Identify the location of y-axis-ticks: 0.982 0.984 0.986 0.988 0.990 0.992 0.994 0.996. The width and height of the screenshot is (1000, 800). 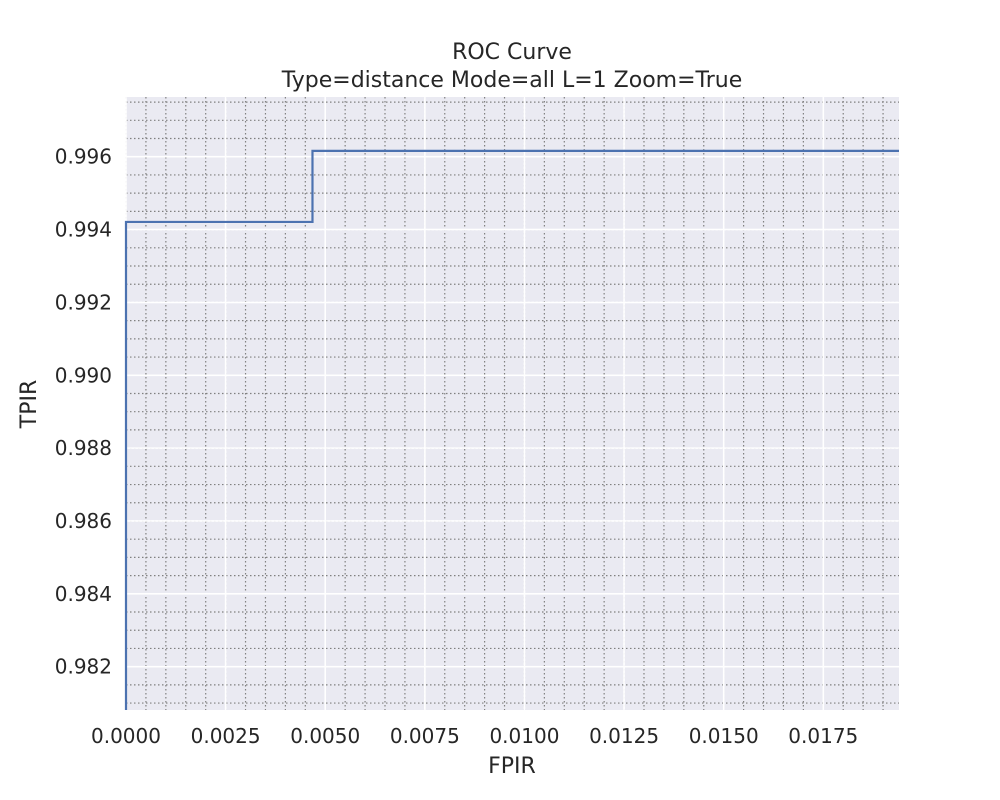
(83, 412).